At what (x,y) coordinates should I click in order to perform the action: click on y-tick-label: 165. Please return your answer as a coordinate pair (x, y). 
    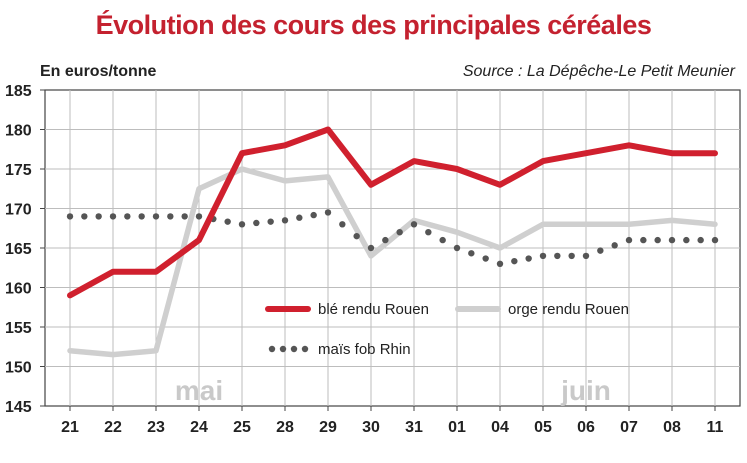
    Looking at the image, I should click on (18, 249).